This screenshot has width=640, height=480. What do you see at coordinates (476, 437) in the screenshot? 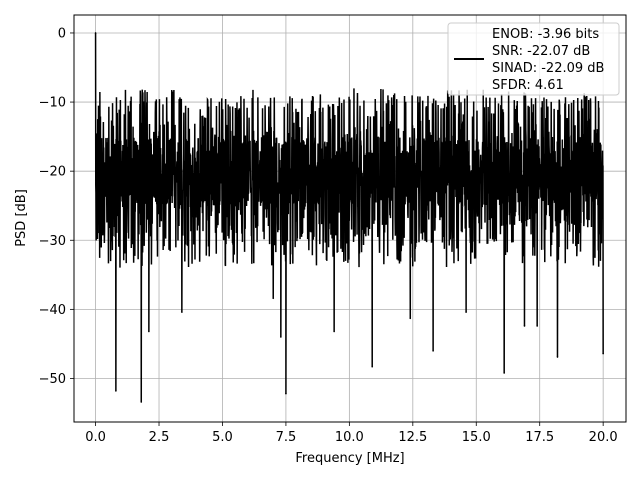
I see `x-tick-label: 15.0` at bounding box center [476, 437].